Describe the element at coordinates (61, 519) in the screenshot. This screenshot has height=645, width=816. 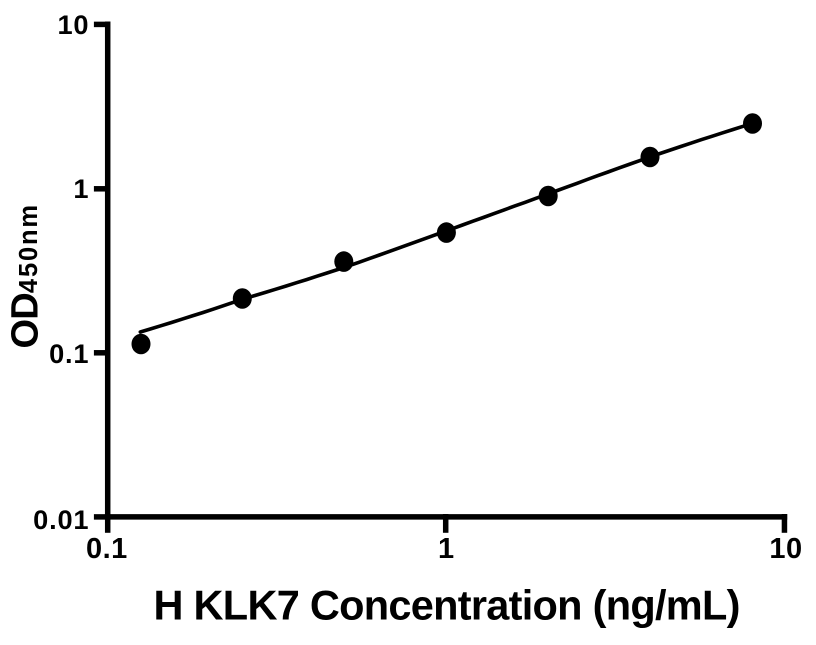
I see `svg-text: 0.01` at that location.